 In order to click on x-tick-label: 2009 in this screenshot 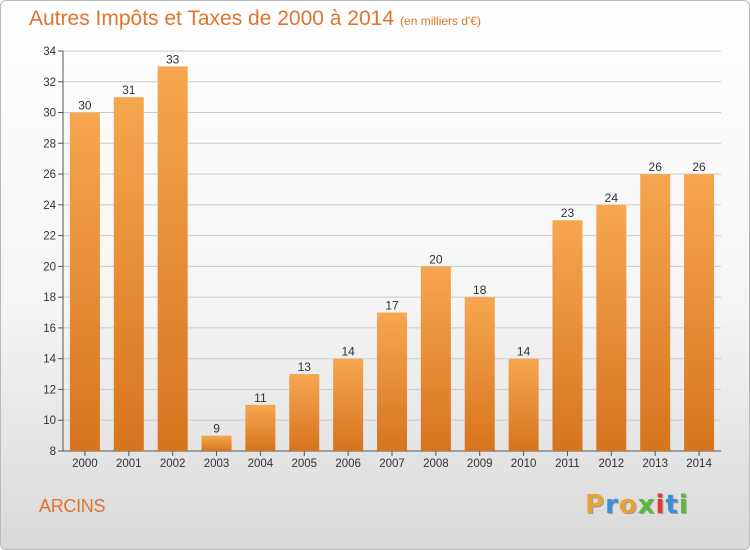, I will do `click(480, 464)`.